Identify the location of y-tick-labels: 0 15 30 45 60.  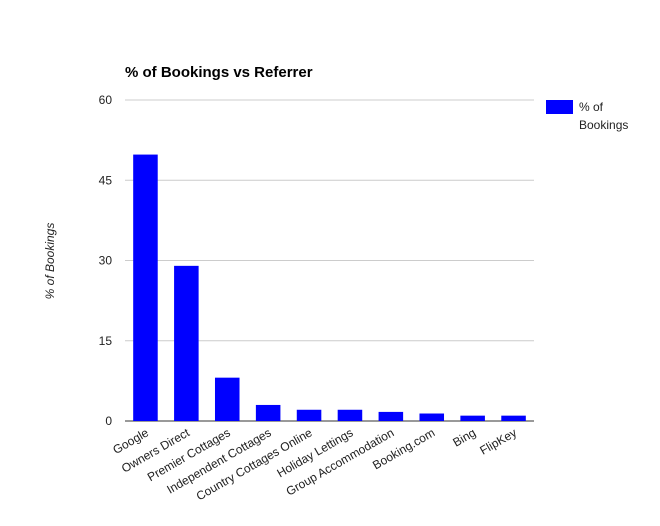
(106, 260).